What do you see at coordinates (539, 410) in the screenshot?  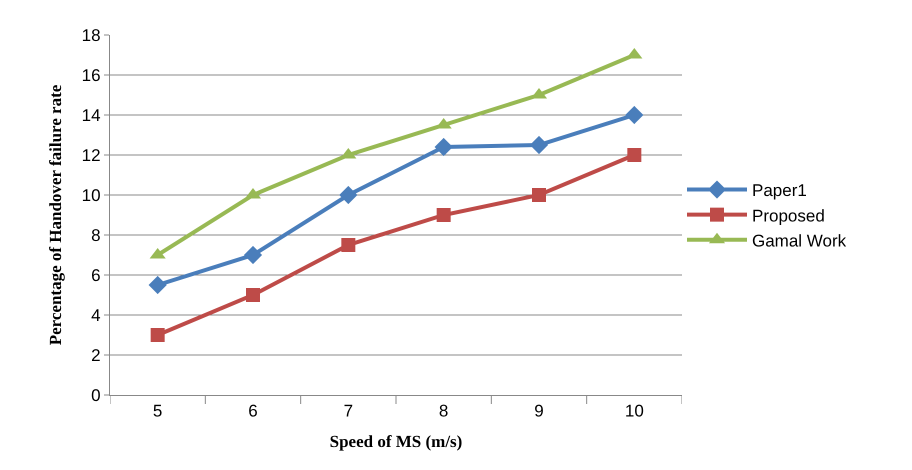 I see `x-tick-label: 9` at bounding box center [539, 410].